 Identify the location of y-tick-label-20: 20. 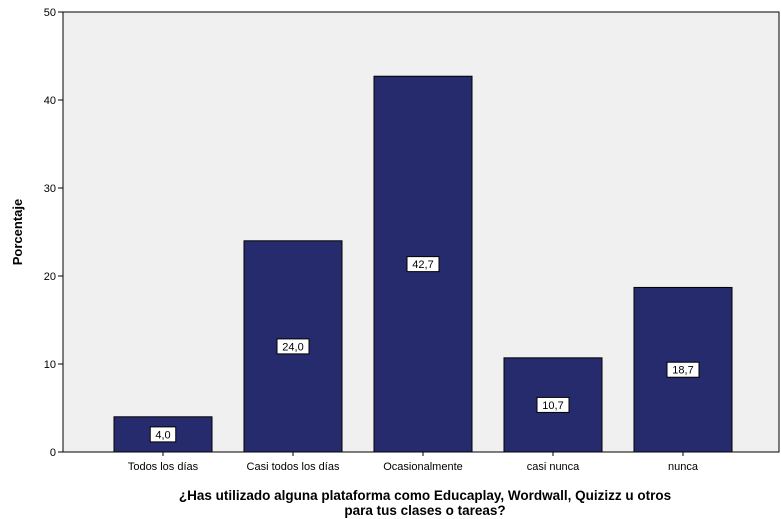
(50, 277).